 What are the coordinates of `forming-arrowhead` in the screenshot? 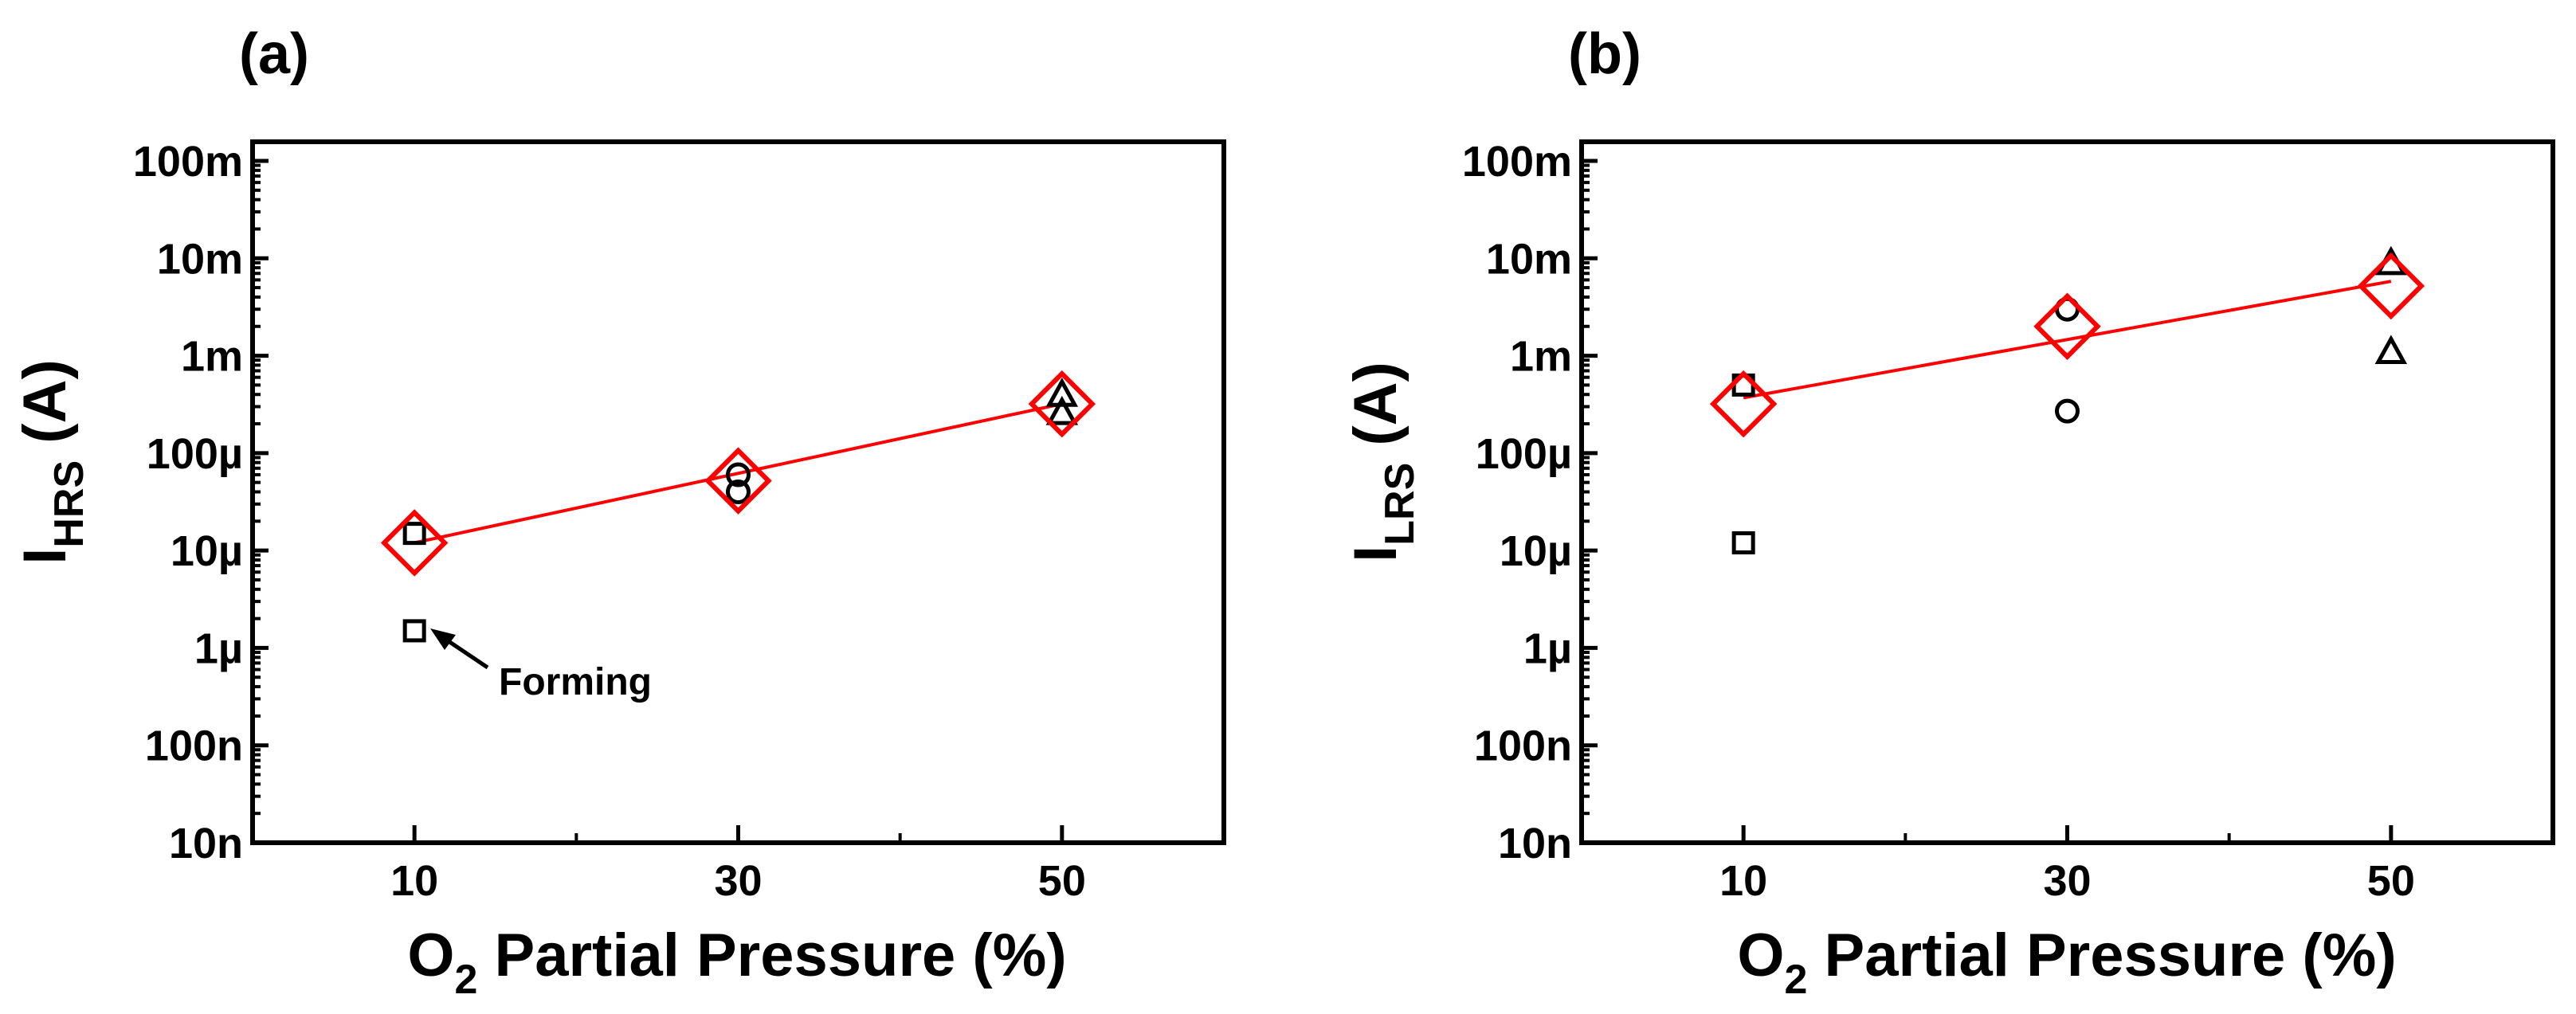 It's located at (443, 639).